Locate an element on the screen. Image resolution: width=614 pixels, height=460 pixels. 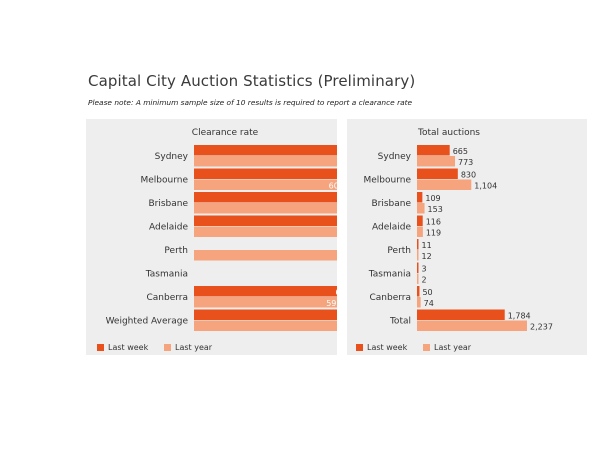
data-label-last-week-brisbane: 109 is located at coordinates (432, 198).